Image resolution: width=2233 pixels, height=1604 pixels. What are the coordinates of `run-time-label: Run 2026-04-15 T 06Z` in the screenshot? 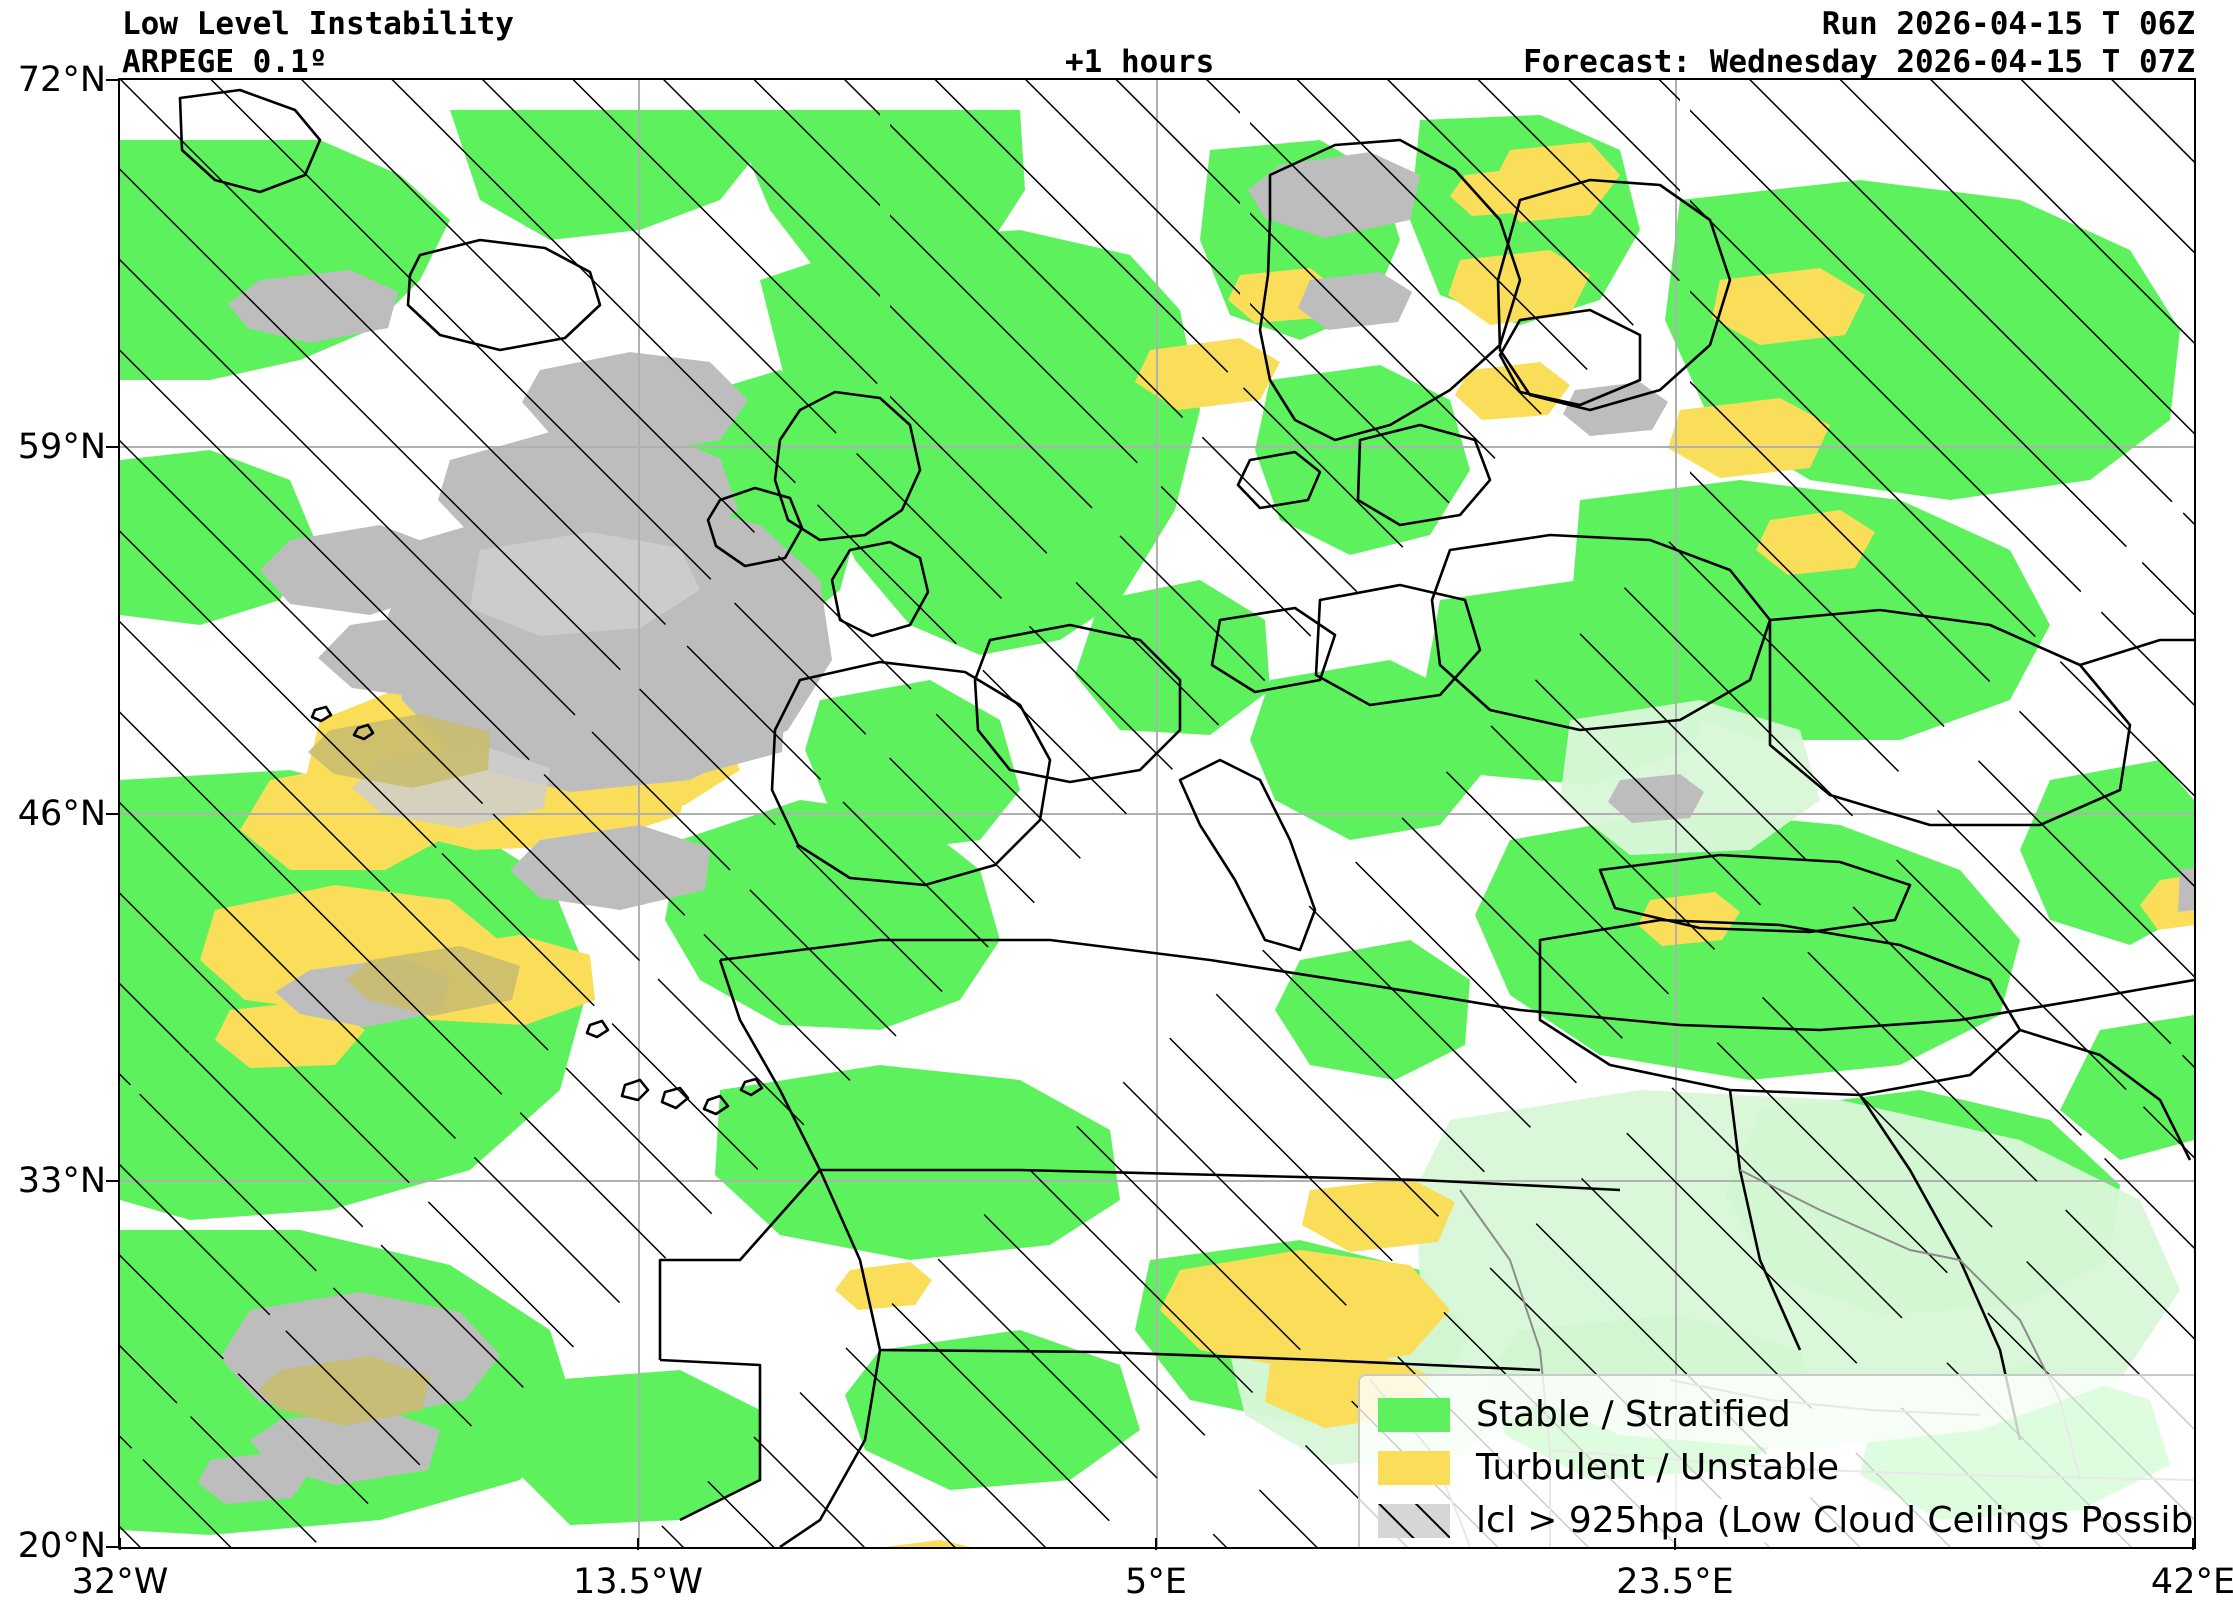 It's located at (2008, 24).